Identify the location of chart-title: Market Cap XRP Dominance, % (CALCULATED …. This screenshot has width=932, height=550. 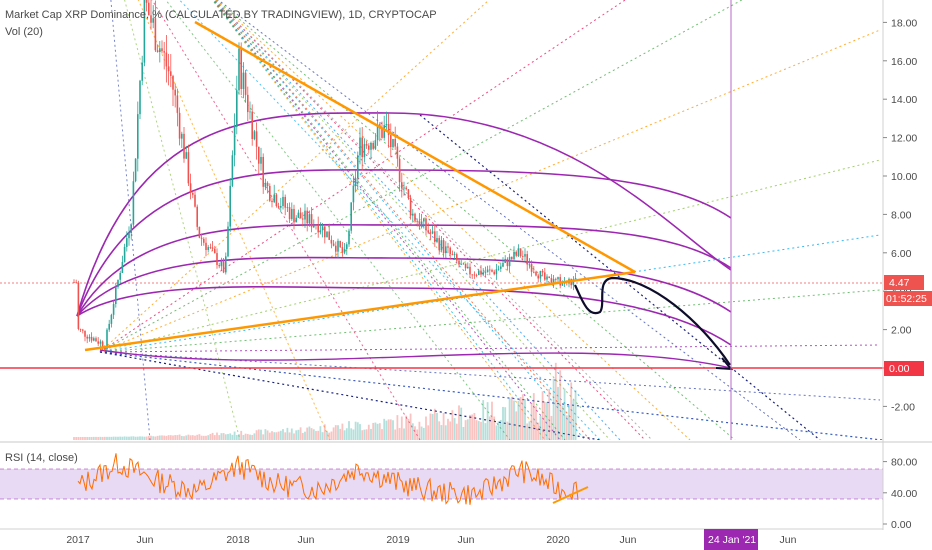
(221, 15).